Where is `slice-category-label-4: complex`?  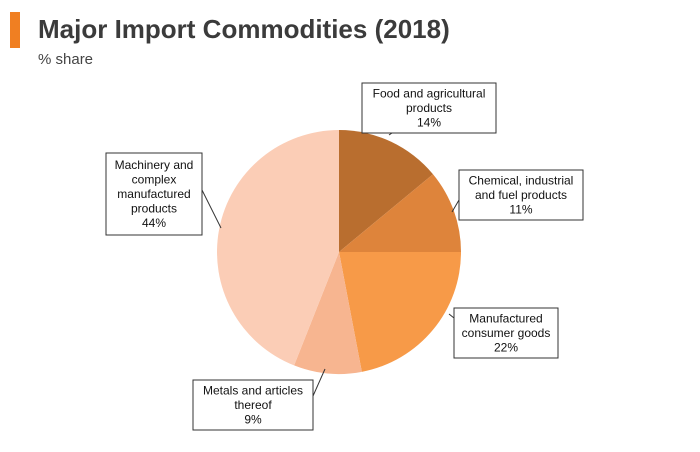
slice-category-label-4: complex is located at coordinates (154, 179).